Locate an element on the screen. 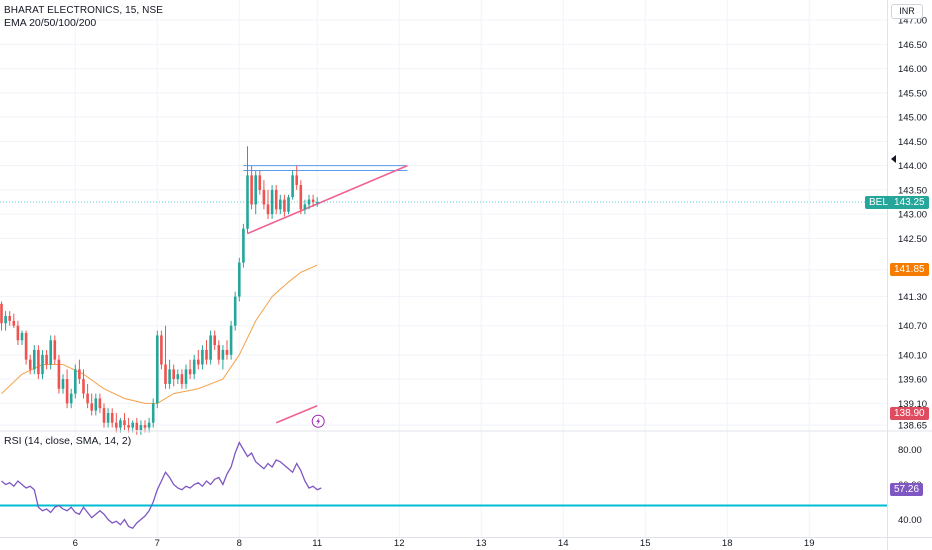 The height and width of the screenshot is (550, 932). ema-layer is located at coordinates (159, 334).